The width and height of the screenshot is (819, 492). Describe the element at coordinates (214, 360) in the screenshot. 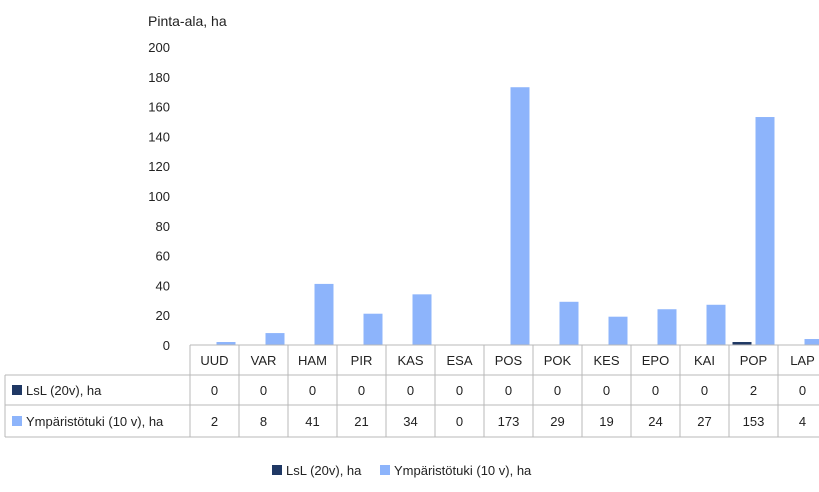

I see `category-label: UUD` at that location.